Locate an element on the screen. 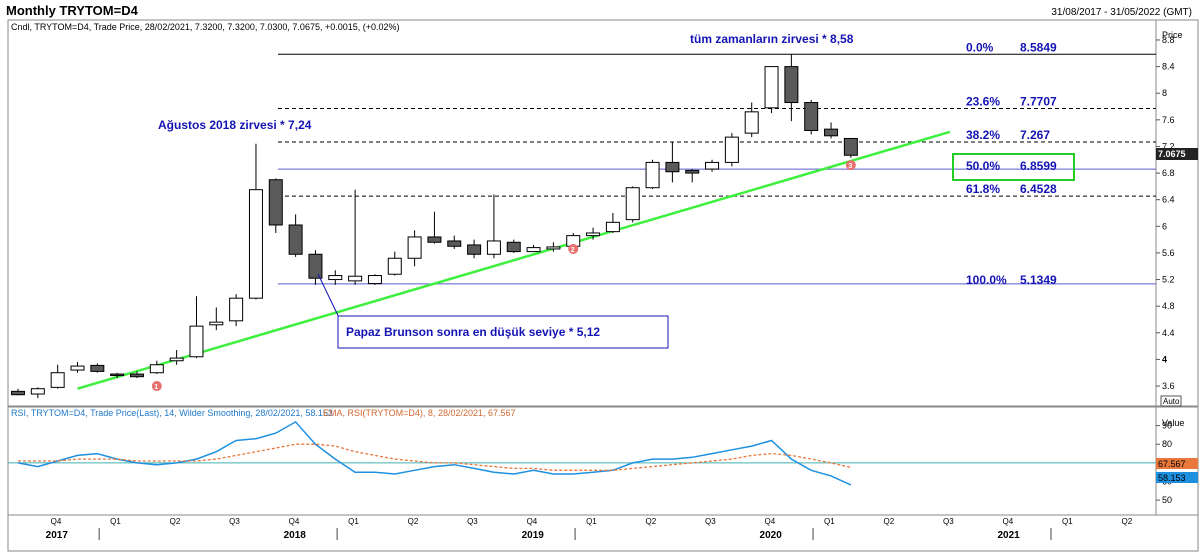 This screenshot has height=553, width=1200. price-tick-label: 8.4 is located at coordinates (1168, 67).